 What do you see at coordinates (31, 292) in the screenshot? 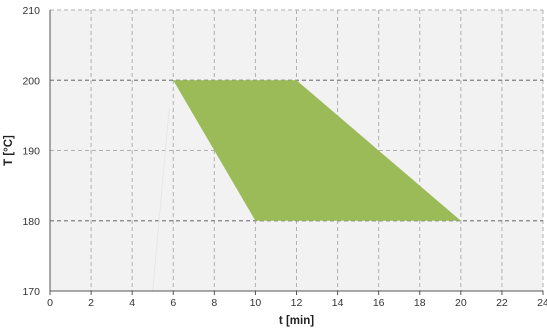
I see `y-tick-label: 170` at bounding box center [31, 292].